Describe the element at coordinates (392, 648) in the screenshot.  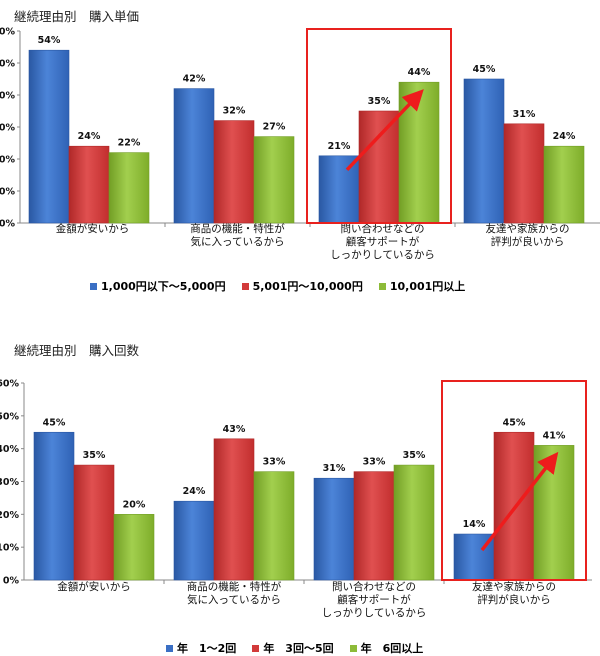
I see `legend-label: 年 6回以上` at that location.